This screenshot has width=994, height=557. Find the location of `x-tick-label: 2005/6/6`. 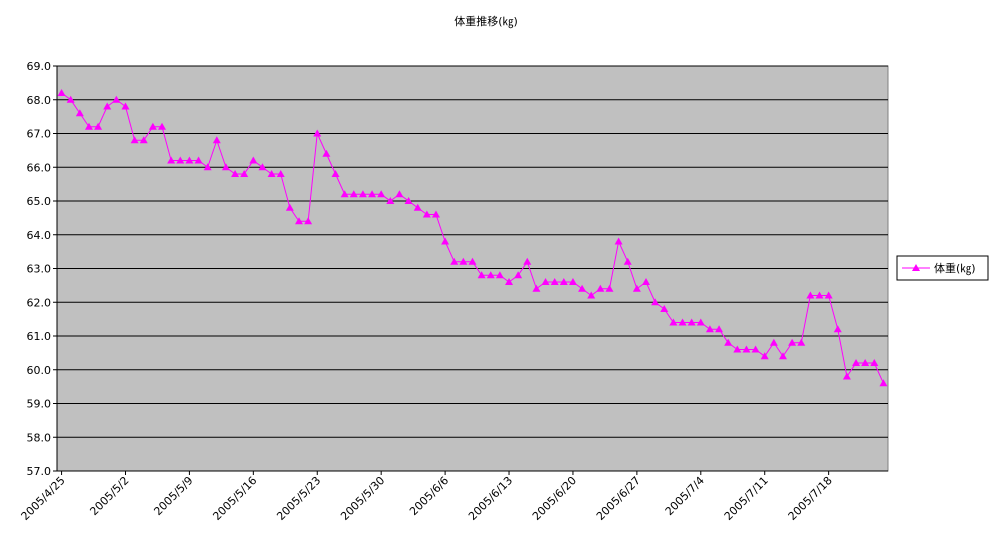

x-tick-label: 2005/6/6 is located at coordinates (429, 496).